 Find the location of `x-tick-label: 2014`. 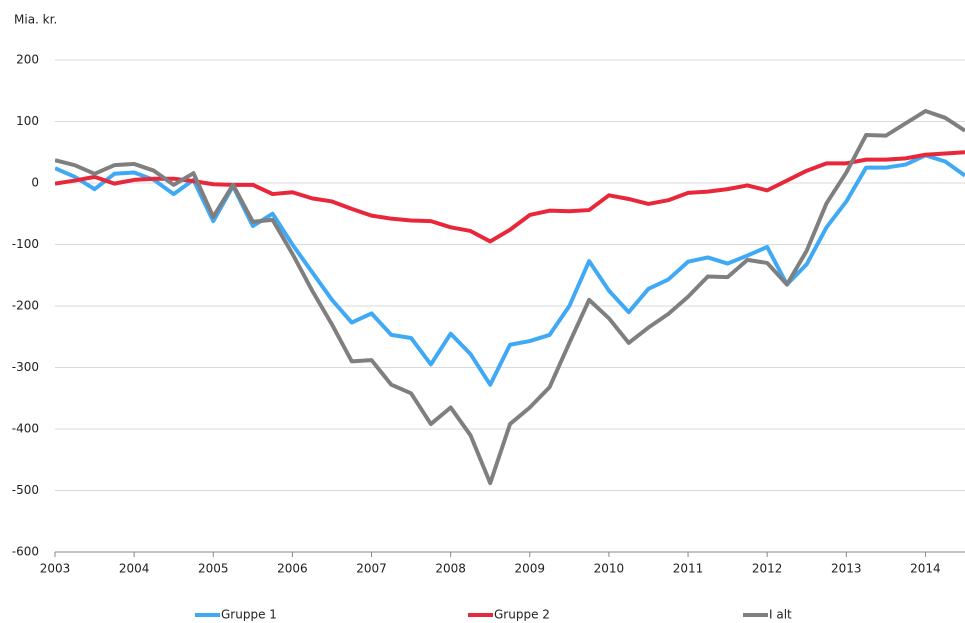

x-tick-label: 2014 is located at coordinates (925, 569).